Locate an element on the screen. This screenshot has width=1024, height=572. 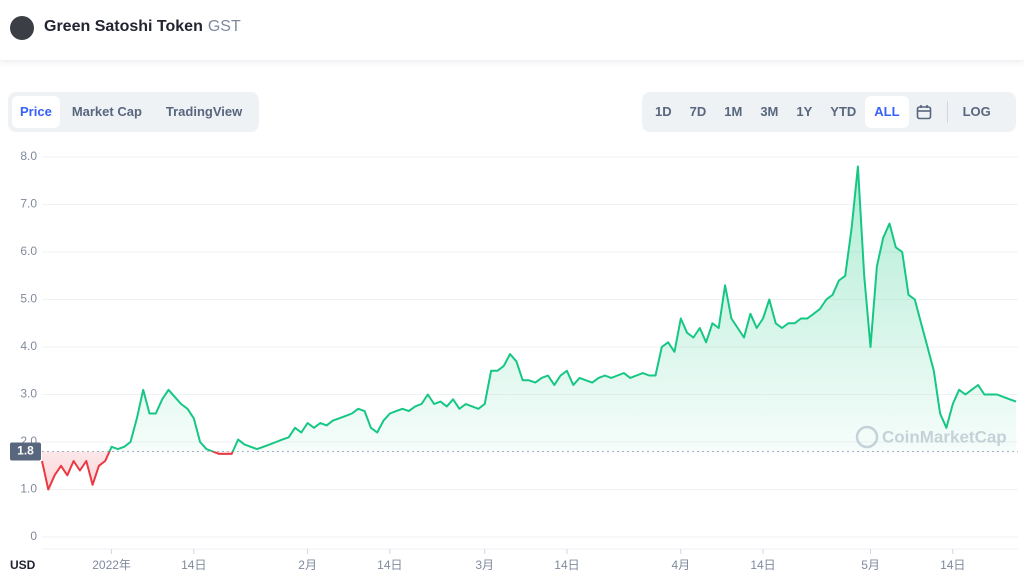
range-button: 3M is located at coordinates (769, 111).